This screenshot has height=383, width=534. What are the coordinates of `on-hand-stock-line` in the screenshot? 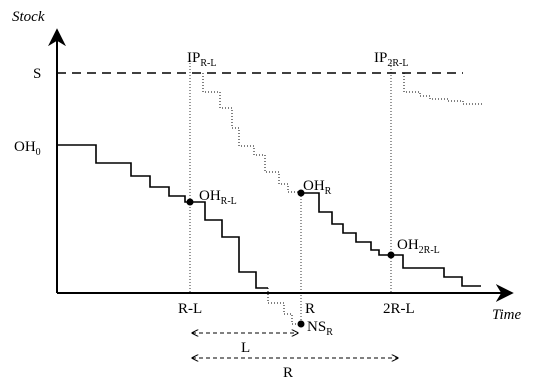 It's located at (162, 216).